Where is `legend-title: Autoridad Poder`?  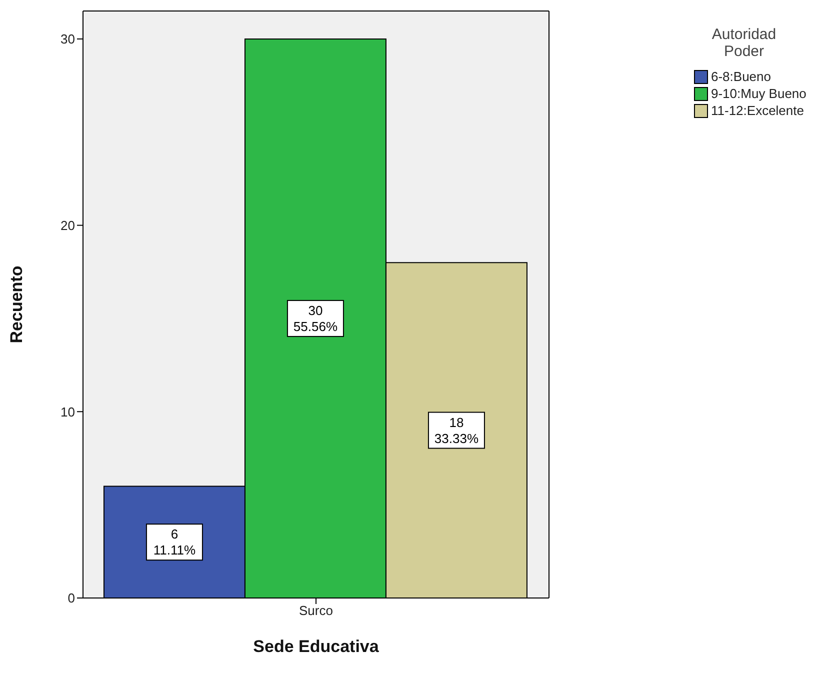
legend-title: Autoridad Poder is located at coordinates (744, 43).